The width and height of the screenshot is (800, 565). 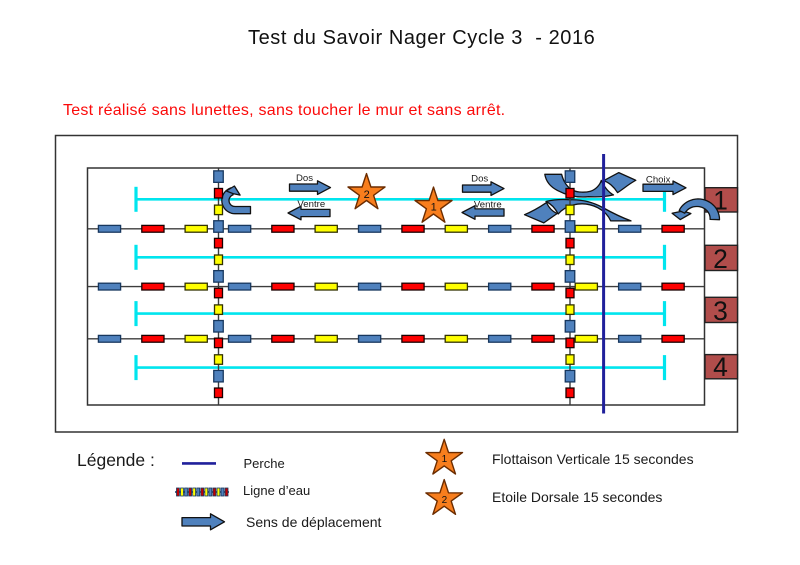 What do you see at coordinates (658, 179) in the screenshot?
I see `svg-text: Choix` at bounding box center [658, 179].